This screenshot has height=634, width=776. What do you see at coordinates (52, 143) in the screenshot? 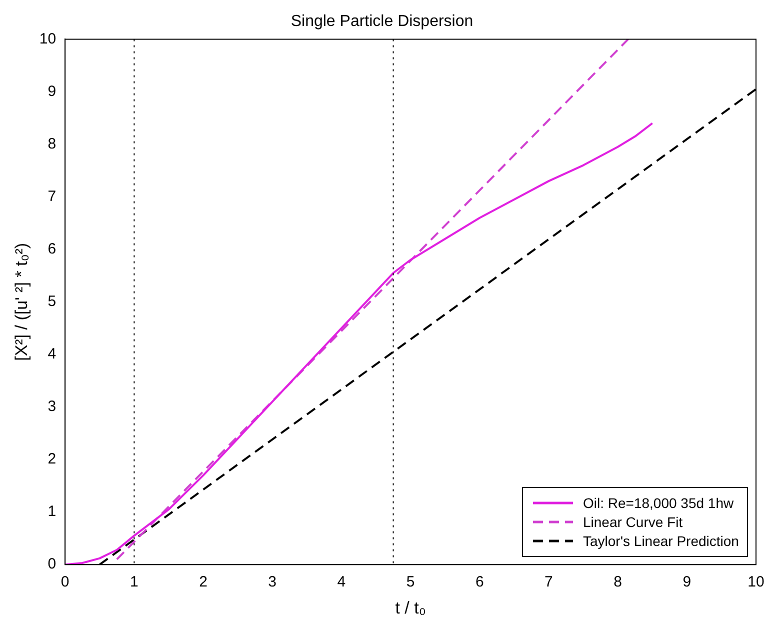
I see `y-tick-label: 8` at bounding box center [52, 143].